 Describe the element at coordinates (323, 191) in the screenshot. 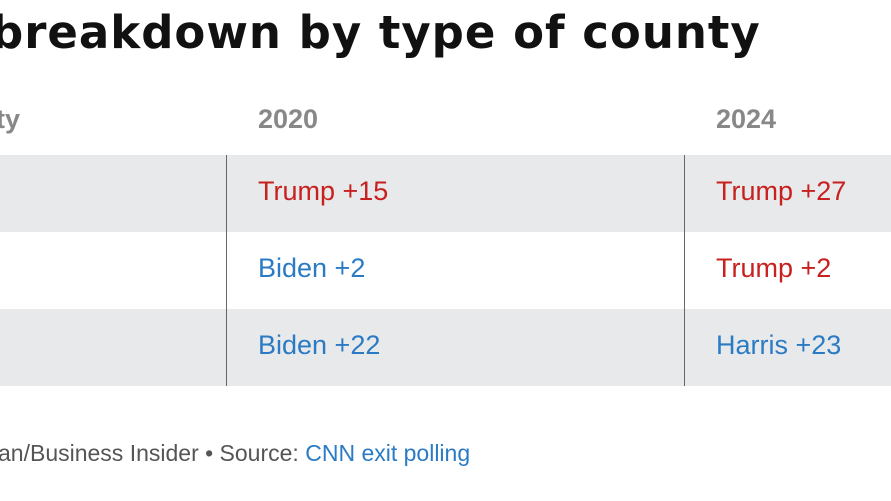

I see `table-cell: Trump +15` at that location.